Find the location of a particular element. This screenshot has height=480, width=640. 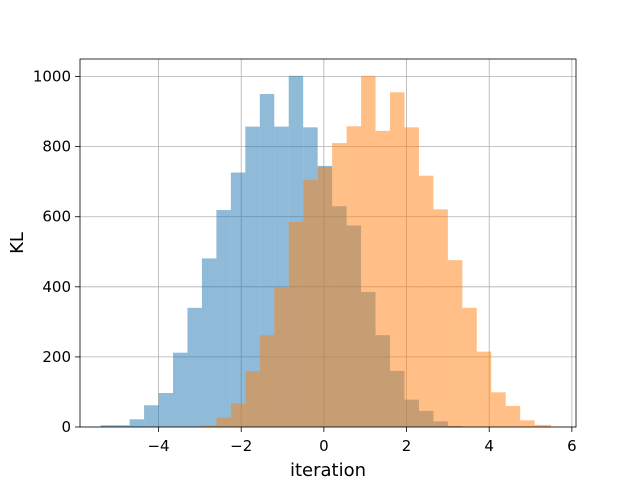

x-tick-label: −2 is located at coordinates (241, 446).